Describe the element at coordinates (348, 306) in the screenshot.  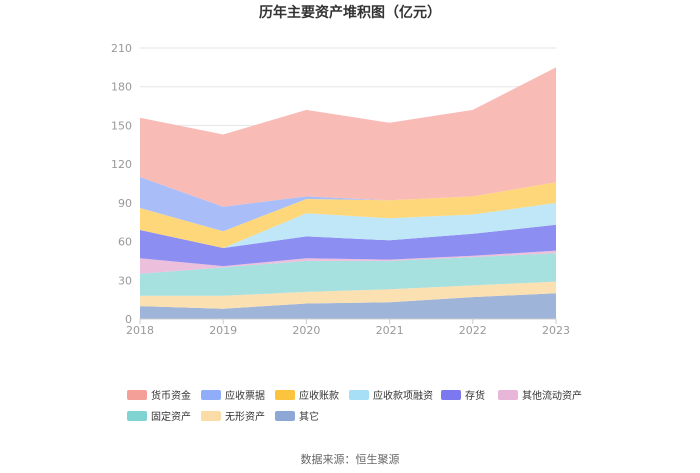
I see `area-其它: 其它` at that location.